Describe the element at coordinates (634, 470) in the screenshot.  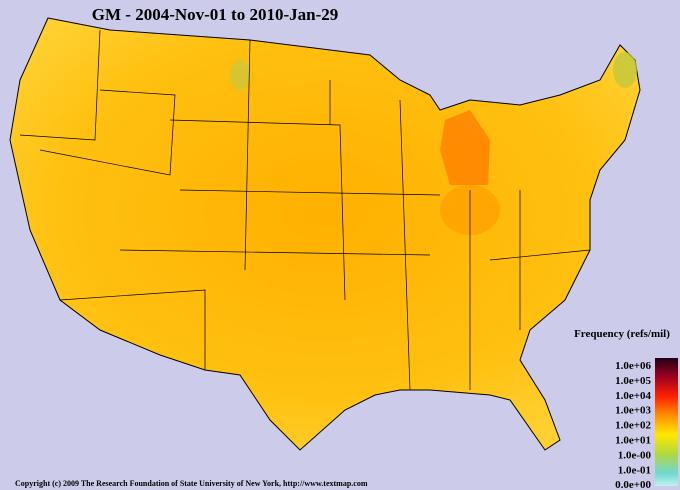
I see `legend-label: 1.0e-01` at that location.